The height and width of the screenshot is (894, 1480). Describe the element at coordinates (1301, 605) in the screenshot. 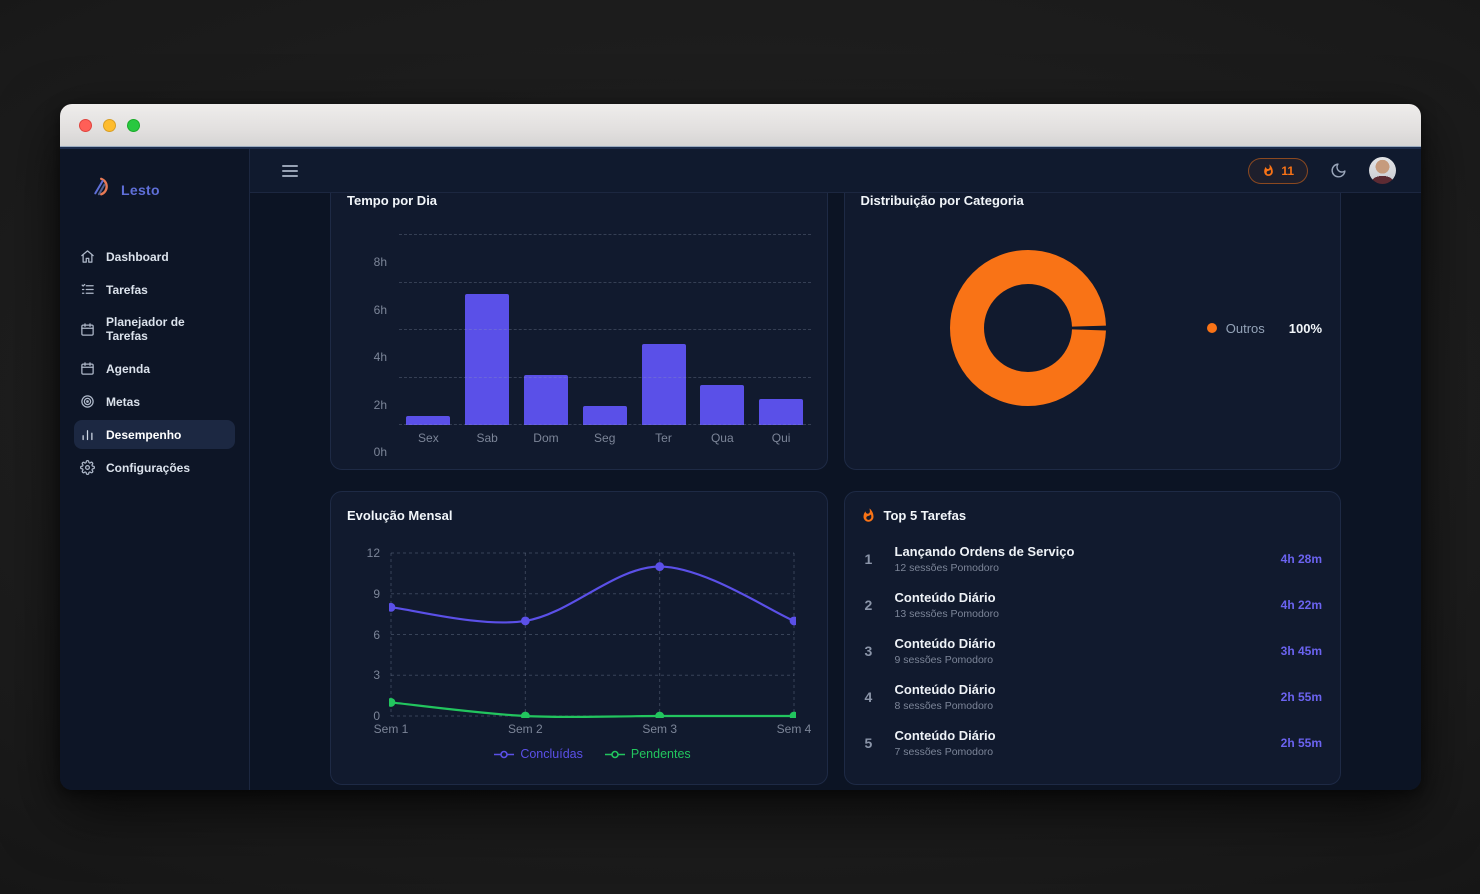

I see `task-time: 4h 22m` at that location.